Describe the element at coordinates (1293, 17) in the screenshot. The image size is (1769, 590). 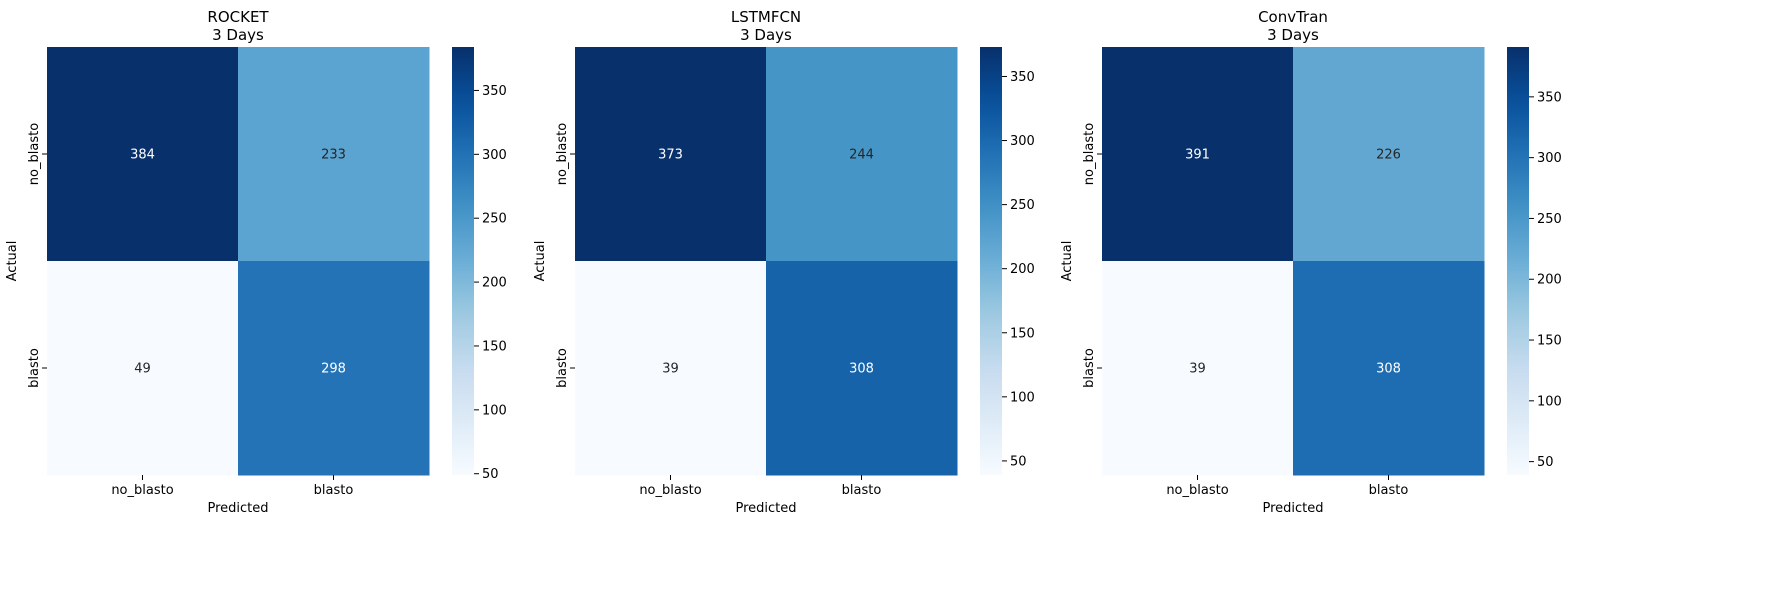
I see `panel-title: ConvTran` at that location.